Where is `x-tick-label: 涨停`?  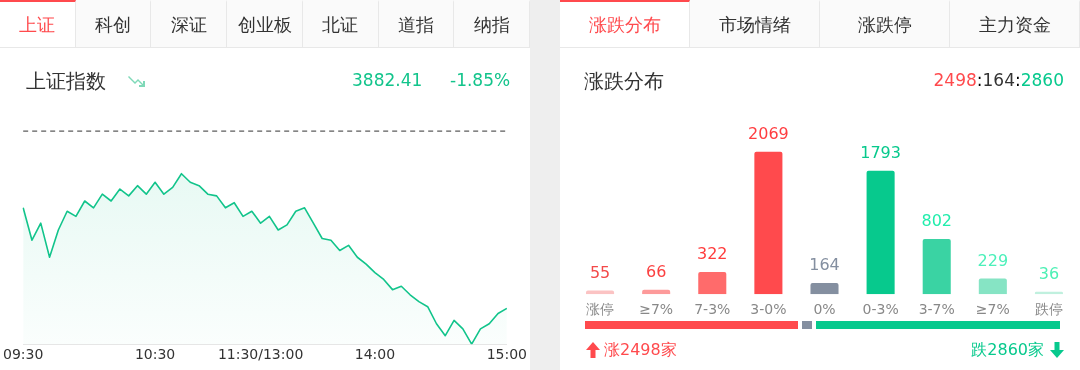 x-tick-label: 涨停 is located at coordinates (600, 309).